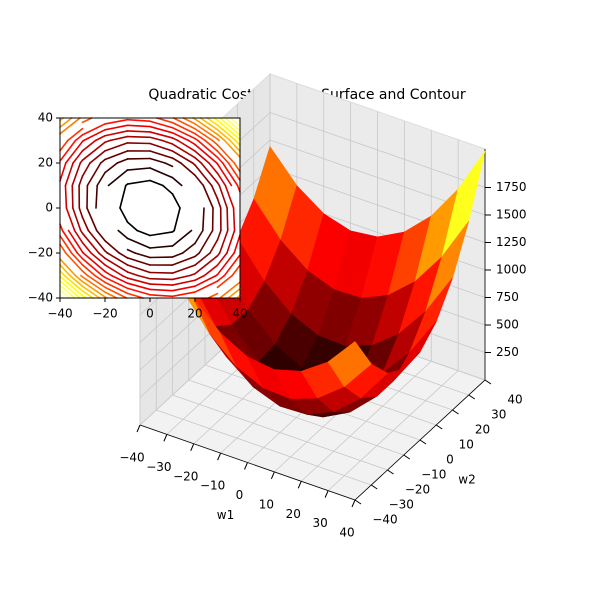  What do you see at coordinates (346, 533) in the screenshot?
I see `x-tick-label: 40` at bounding box center [346, 533].